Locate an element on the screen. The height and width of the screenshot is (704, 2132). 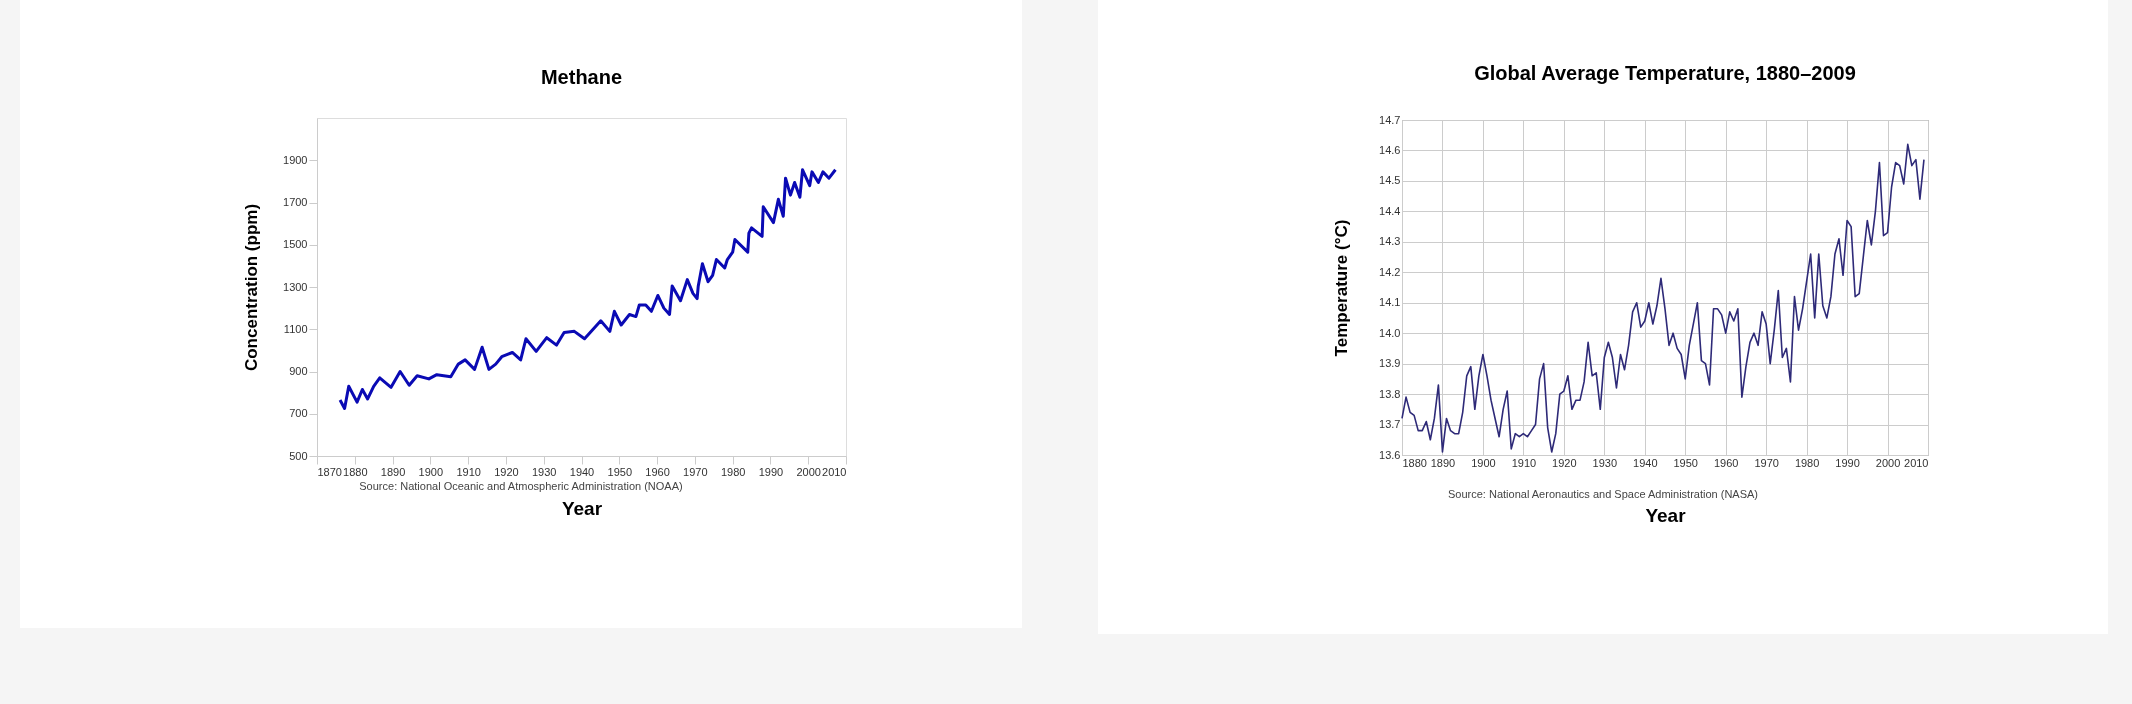
source-note: Source: National Oceanic and Atmospheric Administration (NOAA) is located at coordinates (521, 486).